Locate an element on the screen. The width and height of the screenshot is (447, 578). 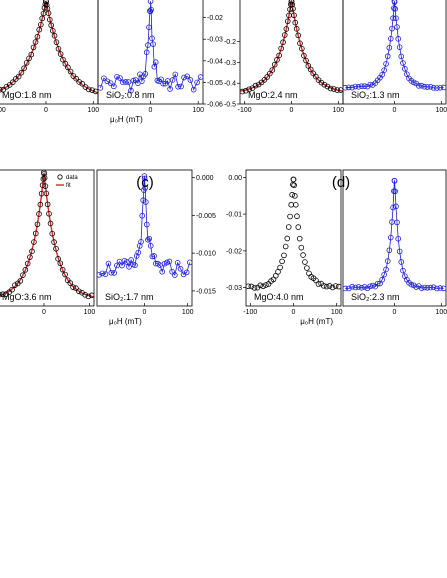
panel-label-c: (c) is located at coordinates (145, 182).